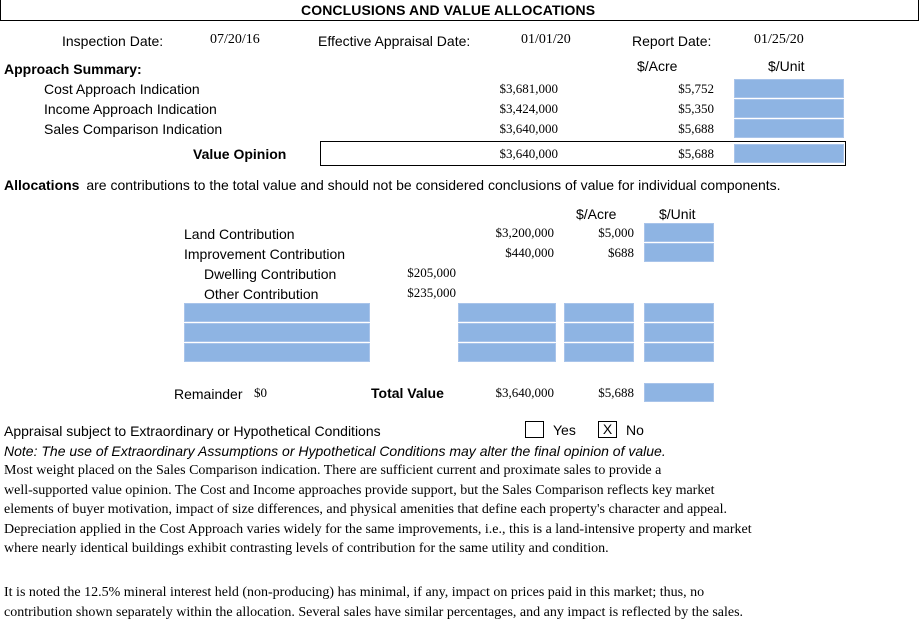  I want to click on allocations-heading: Allocations, so click(42, 185).